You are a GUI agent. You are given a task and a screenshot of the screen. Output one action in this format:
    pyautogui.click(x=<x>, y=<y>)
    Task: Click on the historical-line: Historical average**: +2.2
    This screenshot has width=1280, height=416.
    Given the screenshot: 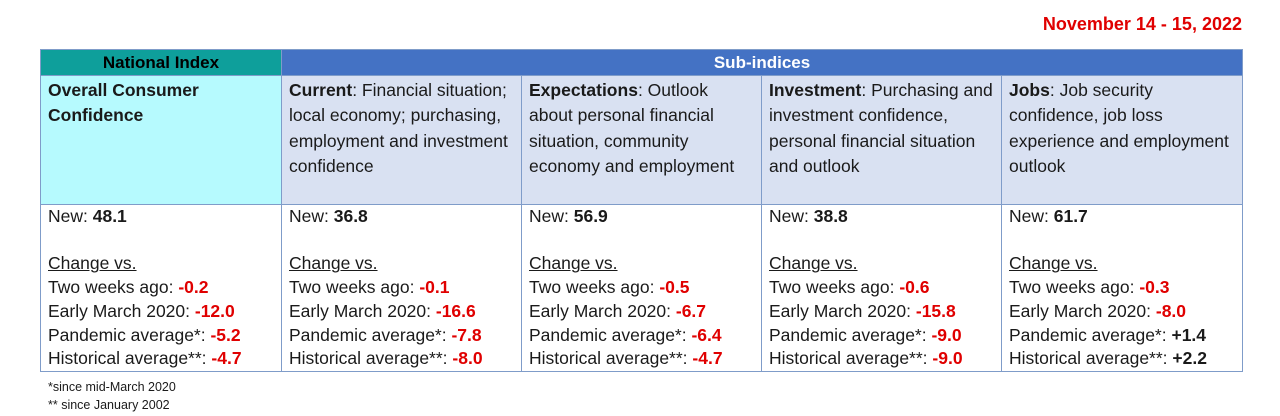 What is the action you would take?
    pyautogui.click(x=1122, y=359)
    